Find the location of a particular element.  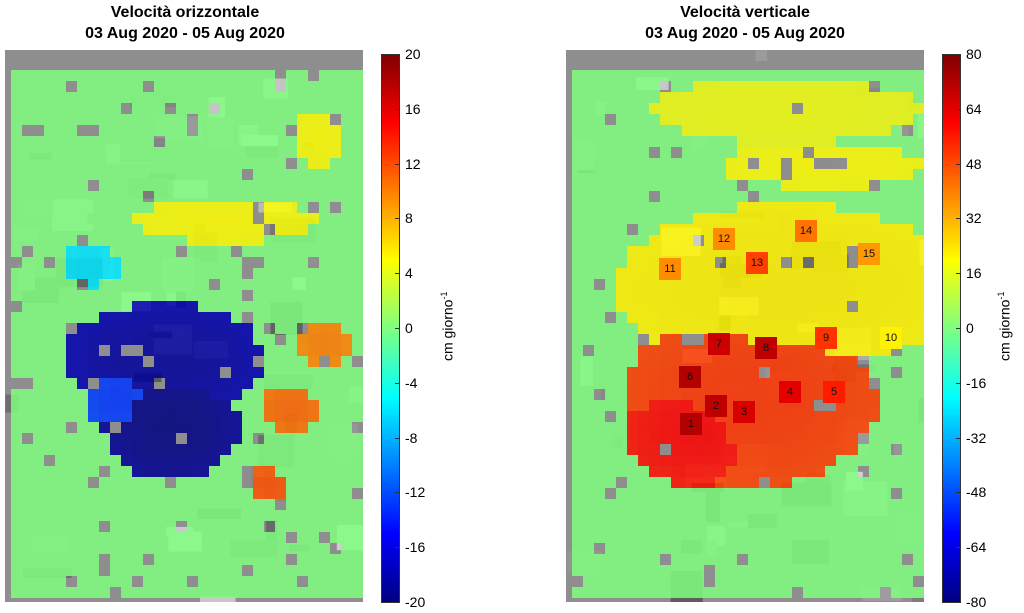

point-marker: 8 is located at coordinates (766, 348).